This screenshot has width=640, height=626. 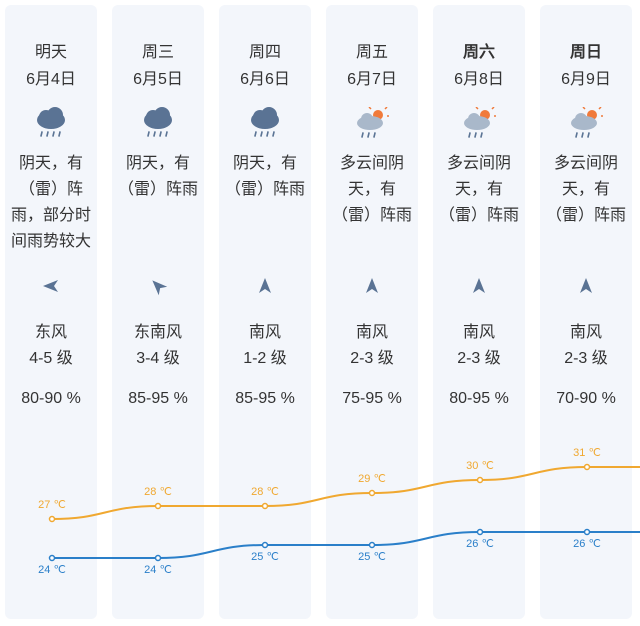 What do you see at coordinates (265, 358) in the screenshot?
I see `wind-level: 1-2 级` at bounding box center [265, 358].